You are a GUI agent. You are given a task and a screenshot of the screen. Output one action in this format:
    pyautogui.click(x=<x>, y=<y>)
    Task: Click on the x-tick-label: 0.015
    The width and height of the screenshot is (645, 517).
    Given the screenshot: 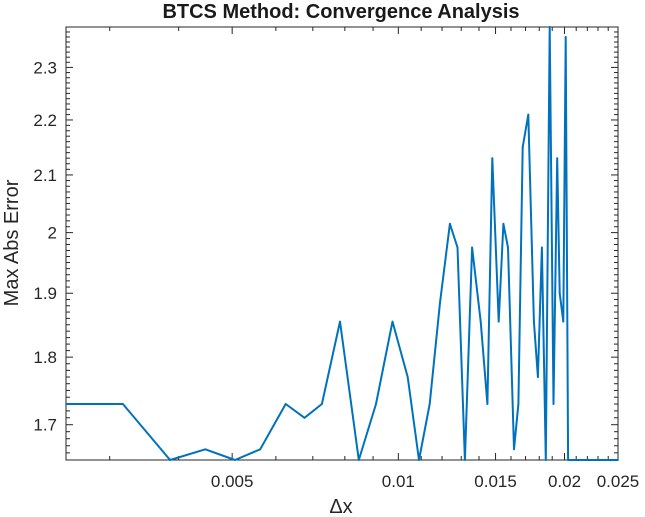 What is the action you would take?
    pyautogui.click(x=495, y=481)
    